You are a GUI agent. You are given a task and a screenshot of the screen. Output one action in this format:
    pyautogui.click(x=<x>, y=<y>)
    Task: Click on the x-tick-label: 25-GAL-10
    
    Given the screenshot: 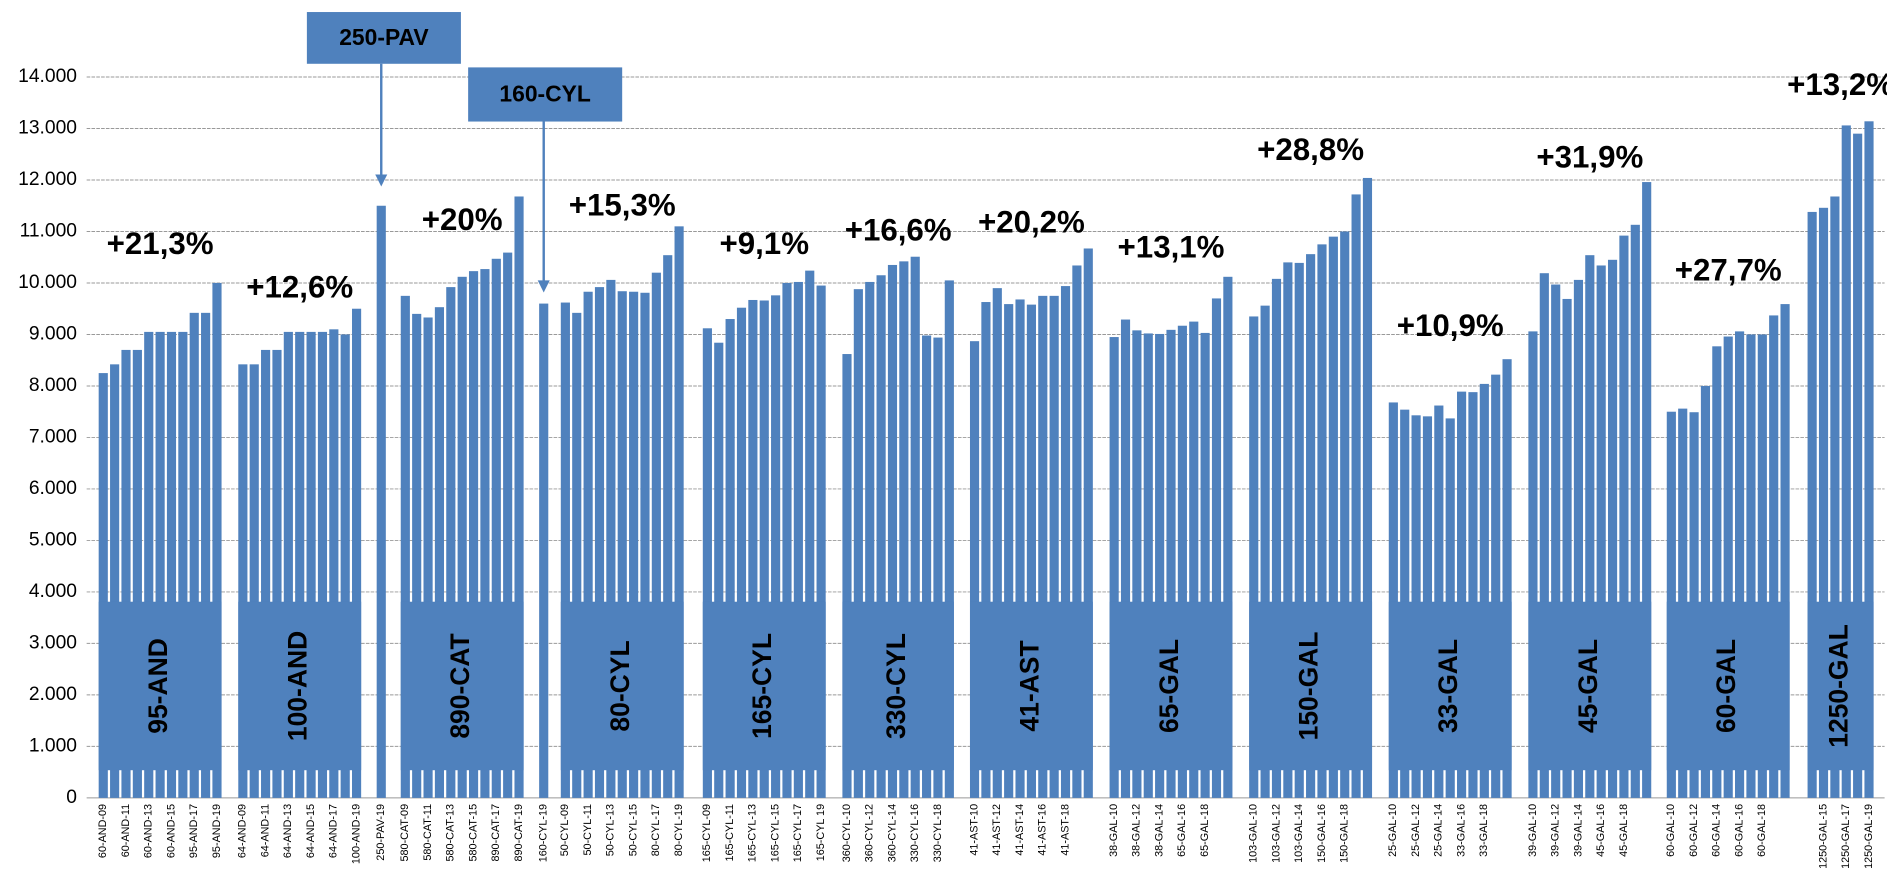 What is the action you would take?
    pyautogui.click(x=1393, y=830)
    